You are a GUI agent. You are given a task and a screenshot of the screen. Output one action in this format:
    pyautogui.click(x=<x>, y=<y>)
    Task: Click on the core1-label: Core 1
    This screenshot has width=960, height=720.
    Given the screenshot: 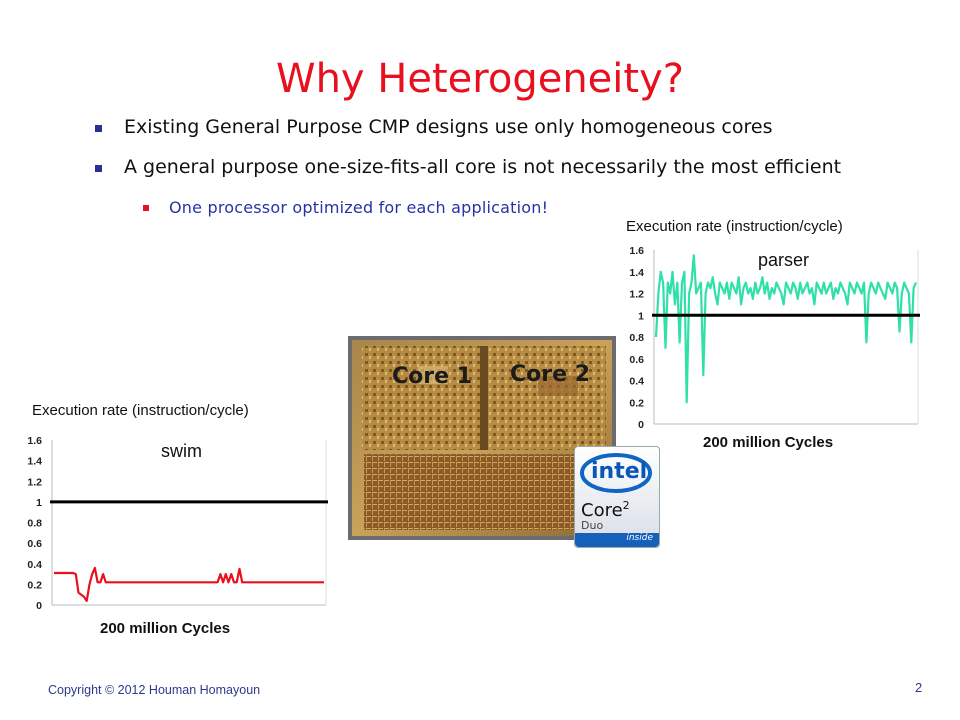 What is the action you would take?
    pyautogui.click(x=432, y=376)
    